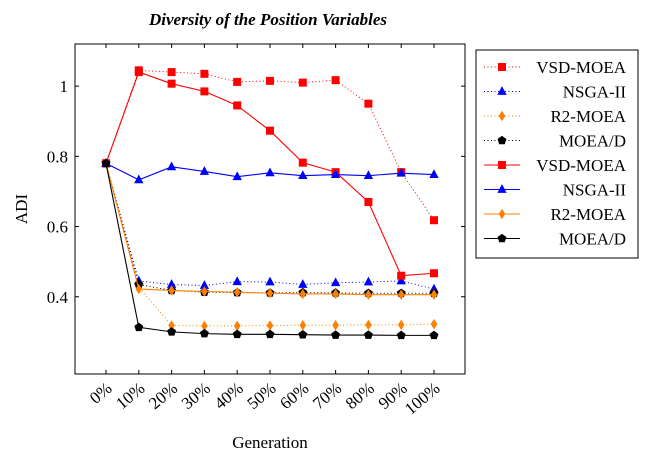 The image size is (652, 458). What do you see at coordinates (101, 393) in the screenshot?
I see `x-tick-label: 0%` at bounding box center [101, 393].